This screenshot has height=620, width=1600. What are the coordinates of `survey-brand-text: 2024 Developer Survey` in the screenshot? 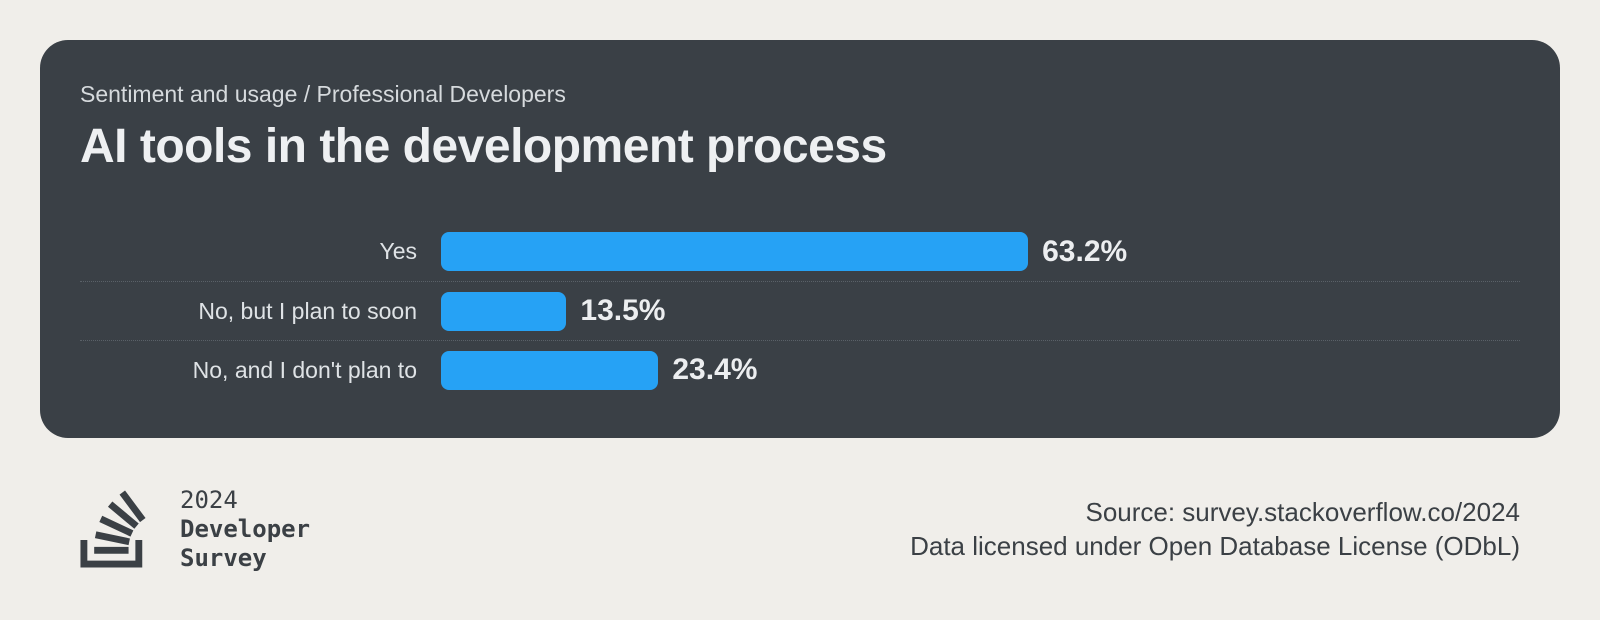 It's located at (245, 529).